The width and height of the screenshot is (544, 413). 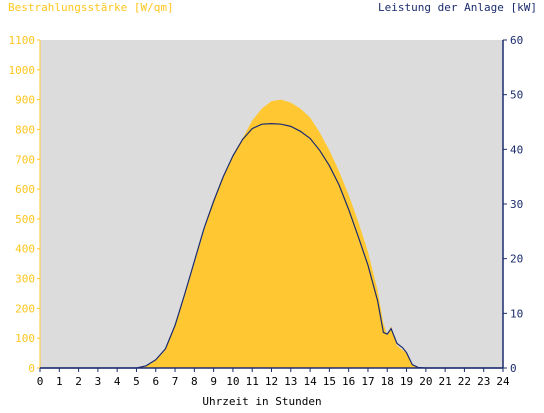 I want to click on left-tick-label: 200, so click(x=25, y=308).